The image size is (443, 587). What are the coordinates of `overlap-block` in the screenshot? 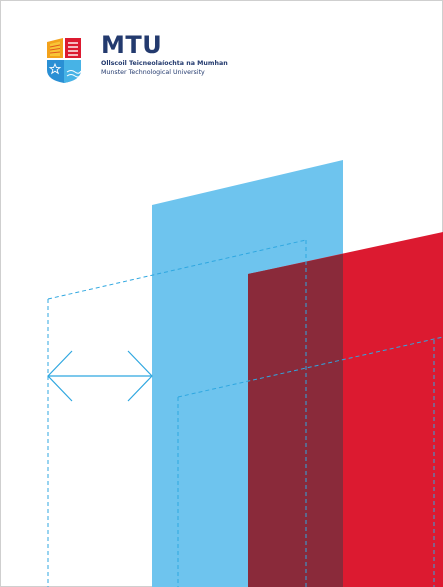 It's located at (295, 420).